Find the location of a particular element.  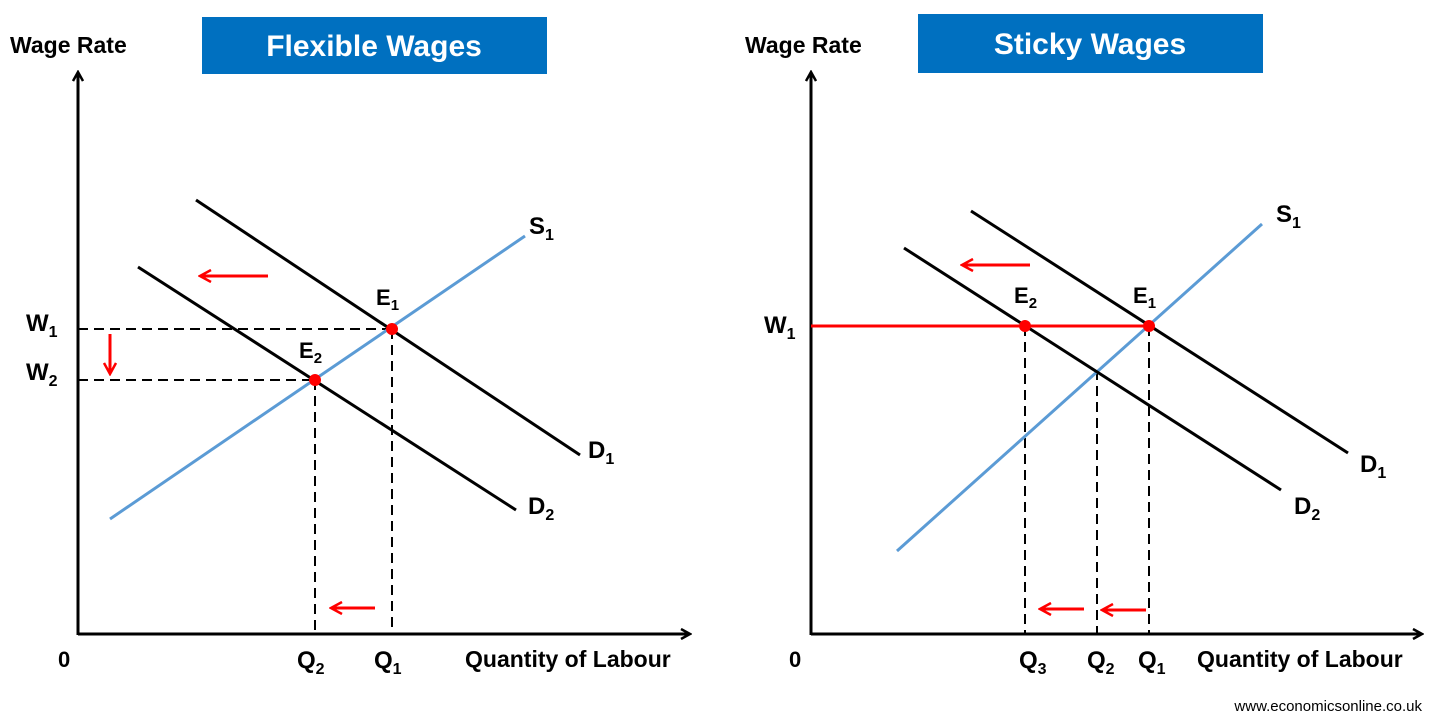

right-title: Sticky Wages is located at coordinates (1090, 44).